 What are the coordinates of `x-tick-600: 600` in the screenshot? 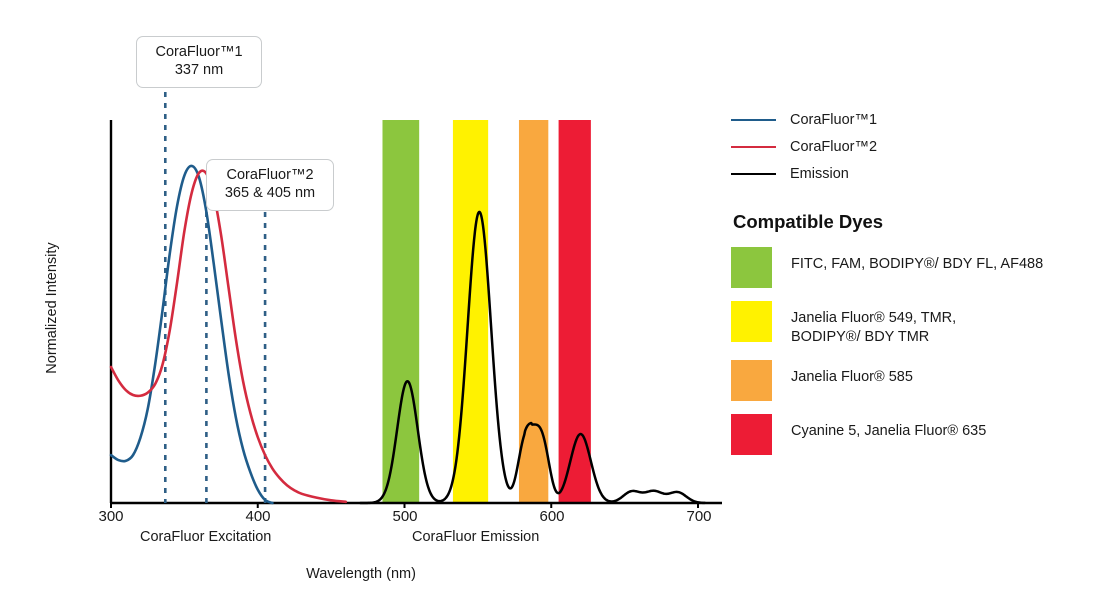 It's located at (552, 516).